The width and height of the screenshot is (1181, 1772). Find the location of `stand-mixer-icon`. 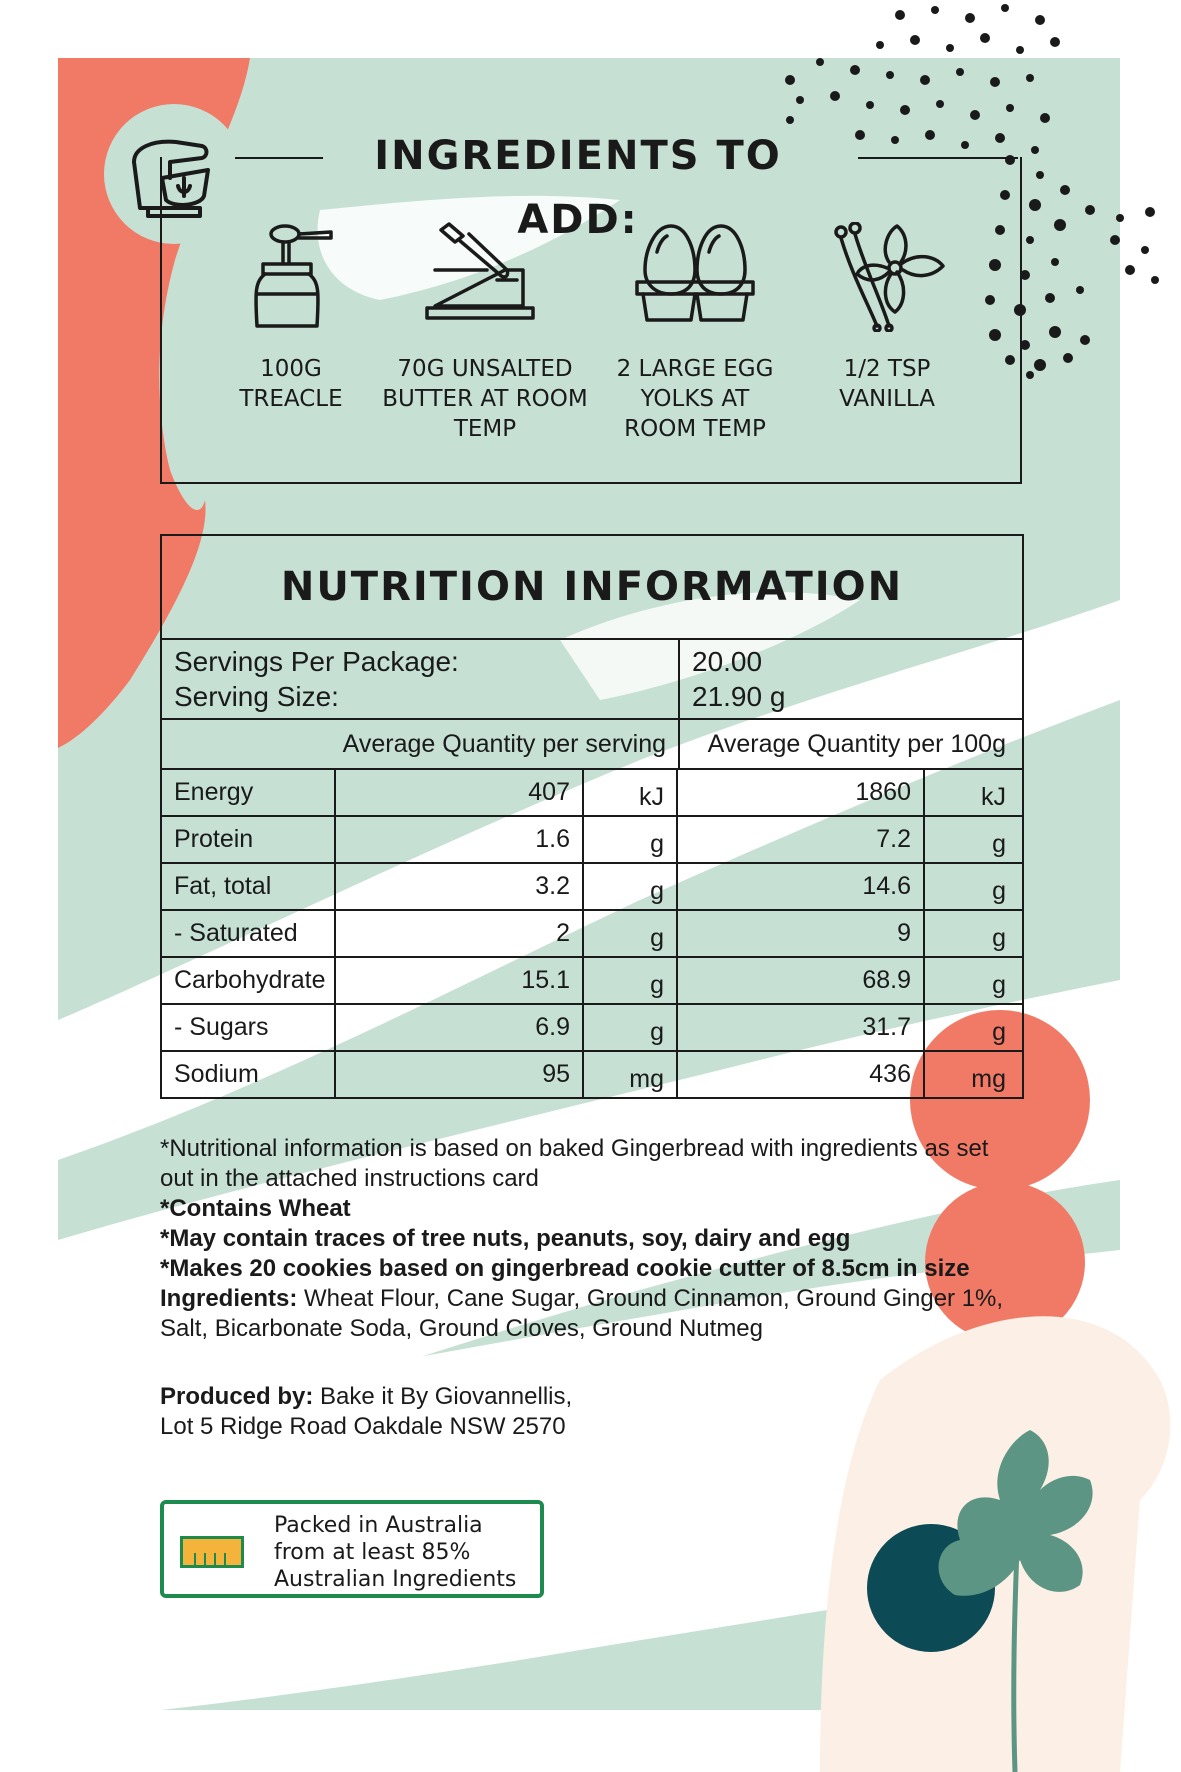

stand-mixer-icon is located at coordinates (171, 178).